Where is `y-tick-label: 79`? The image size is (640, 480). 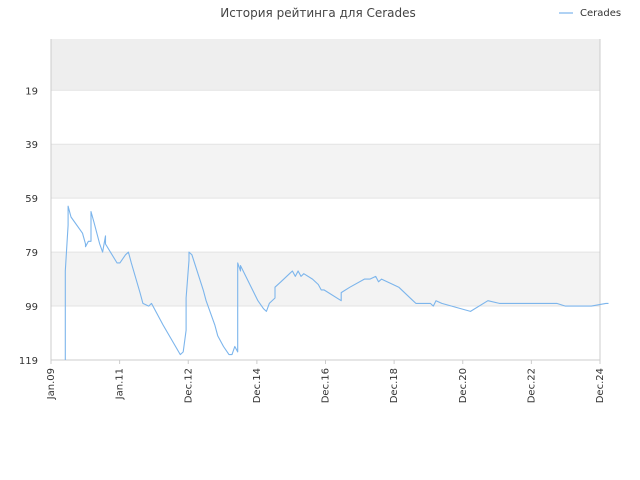 y-tick-label: 79 is located at coordinates (31, 253).